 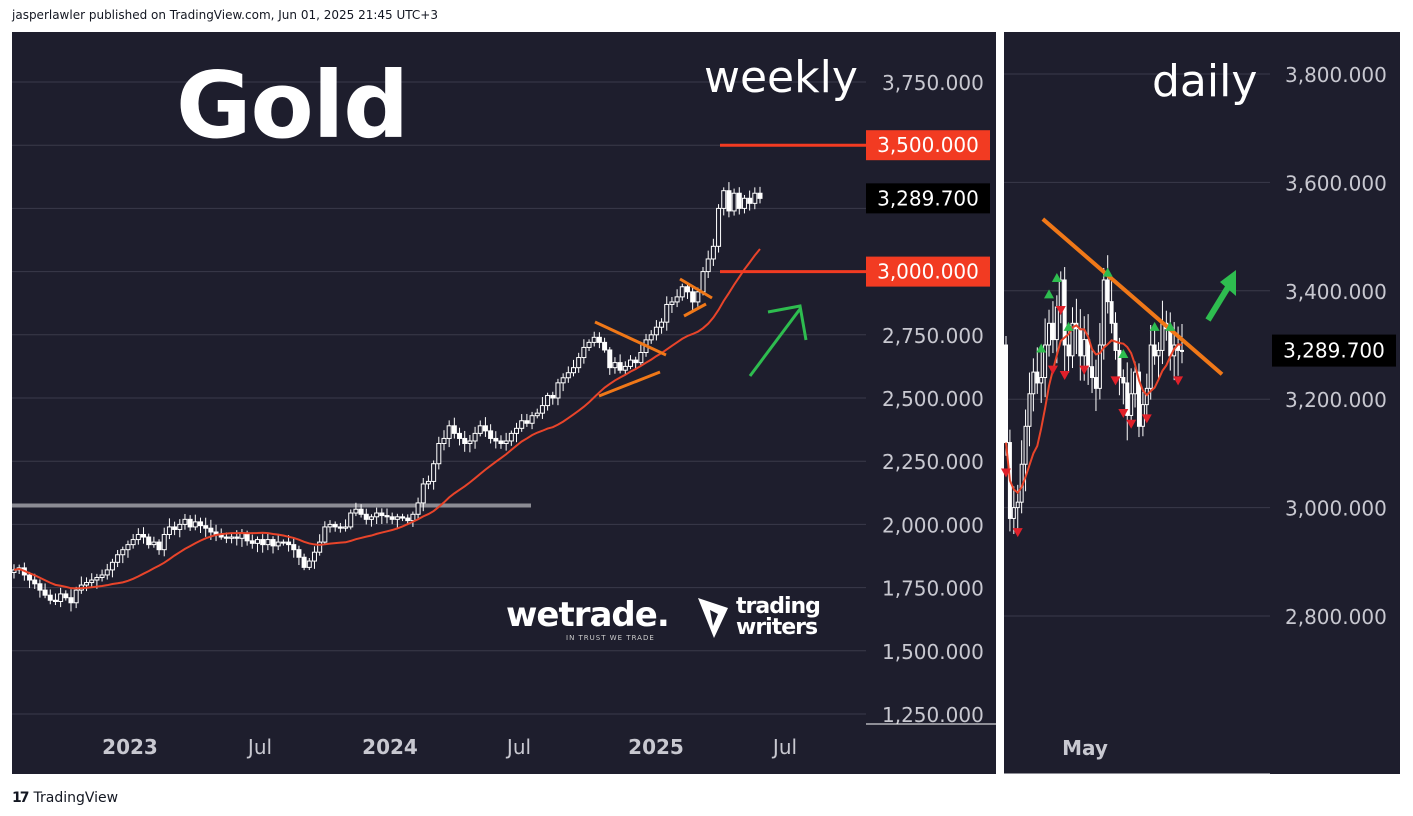 I want to click on weekly-y-tick-label: 2,000.000, so click(x=933, y=525).